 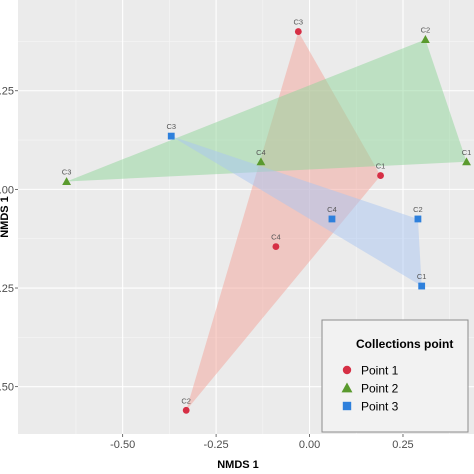 I want to click on point-label-point-3-c4: C4, so click(x=332, y=209).